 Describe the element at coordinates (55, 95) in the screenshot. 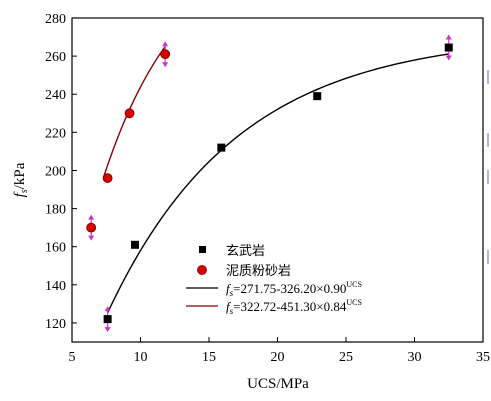

I see `y-tick-label: 240` at that location.